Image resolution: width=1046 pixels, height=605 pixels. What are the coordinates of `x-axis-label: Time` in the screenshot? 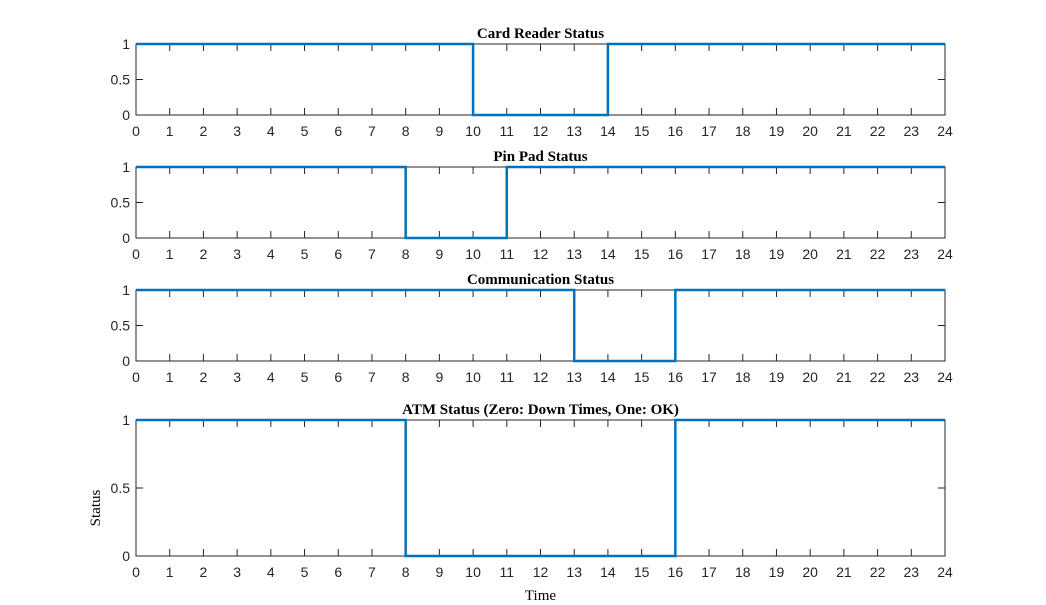 It's located at (540, 596).